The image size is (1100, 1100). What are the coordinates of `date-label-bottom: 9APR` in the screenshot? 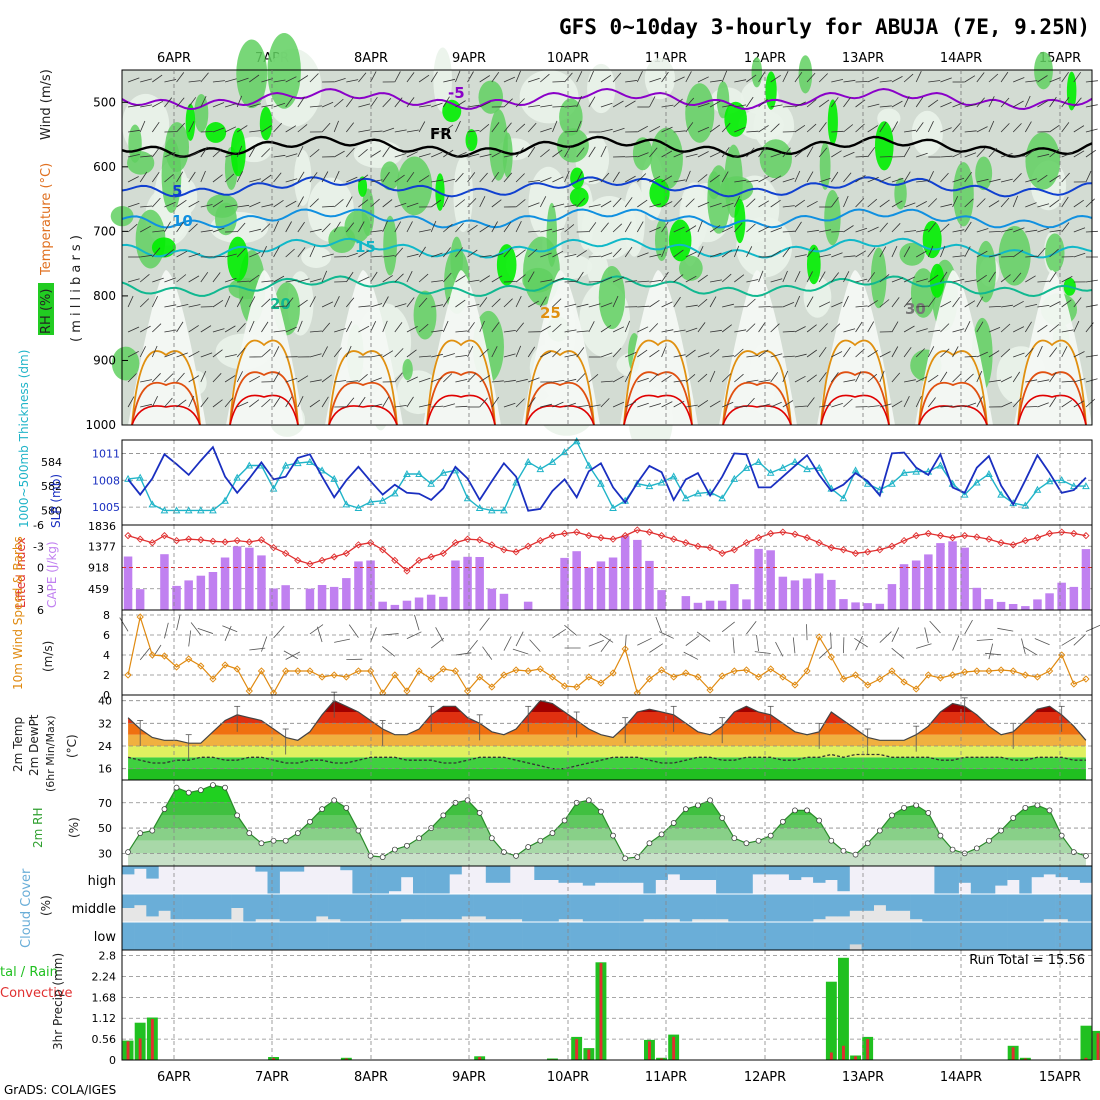 It's located at (469, 1077).